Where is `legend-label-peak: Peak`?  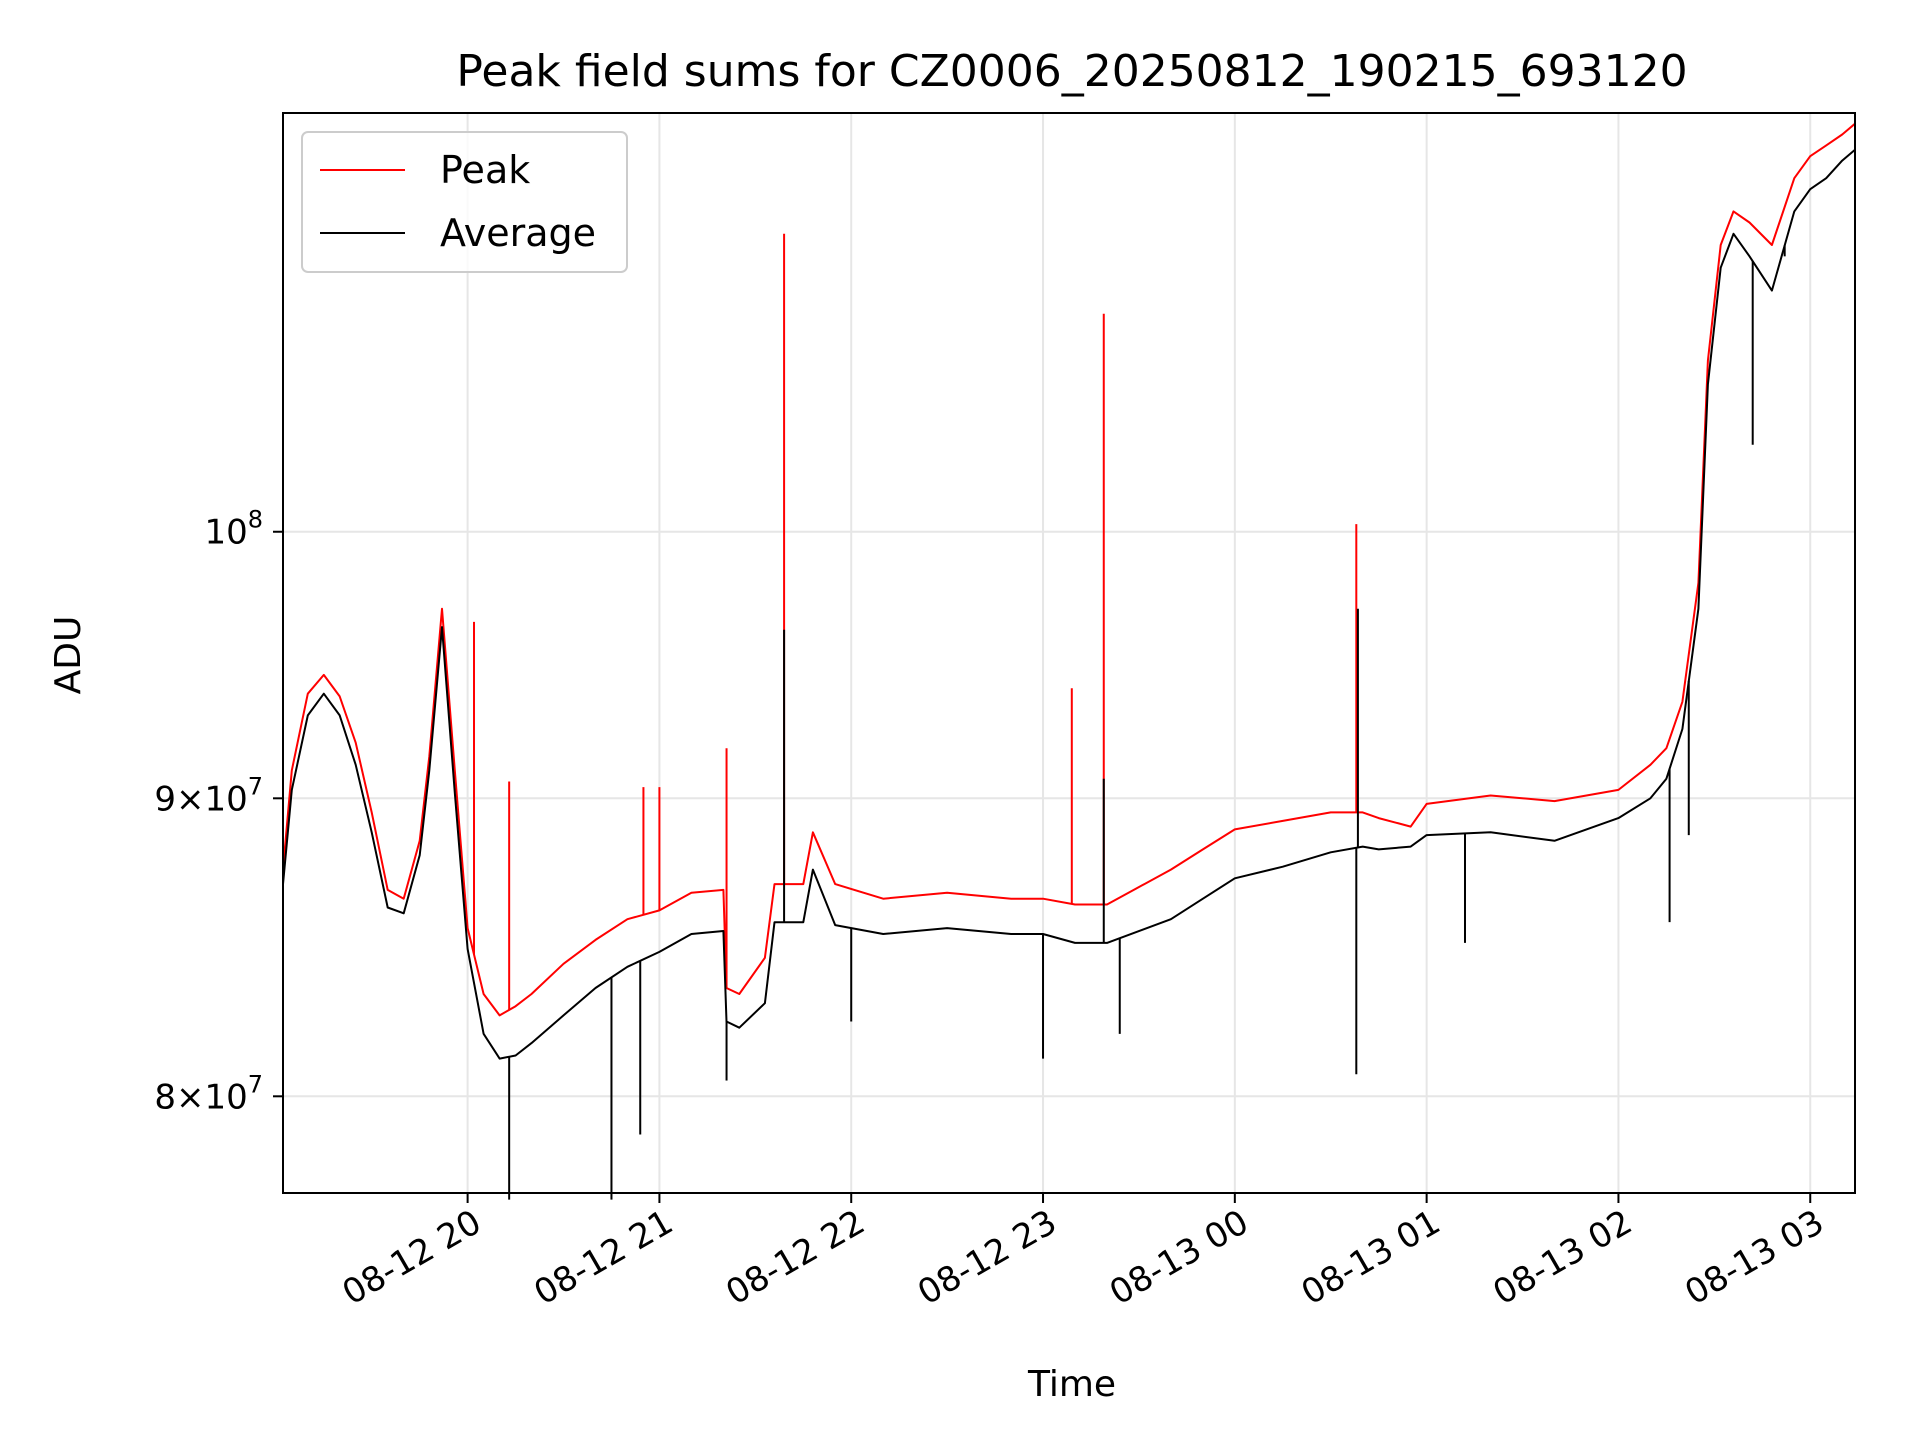 legend-label-peak: Peak is located at coordinates (485, 170).